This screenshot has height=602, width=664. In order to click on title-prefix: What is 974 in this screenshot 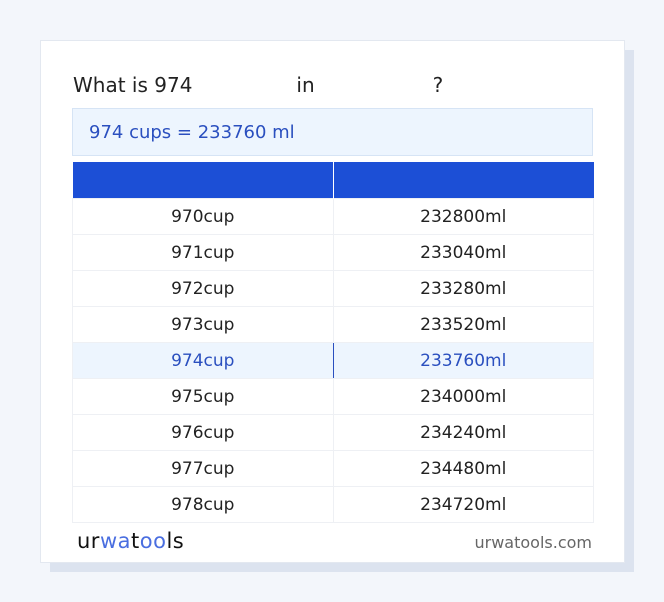, I will do `click(133, 85)`.